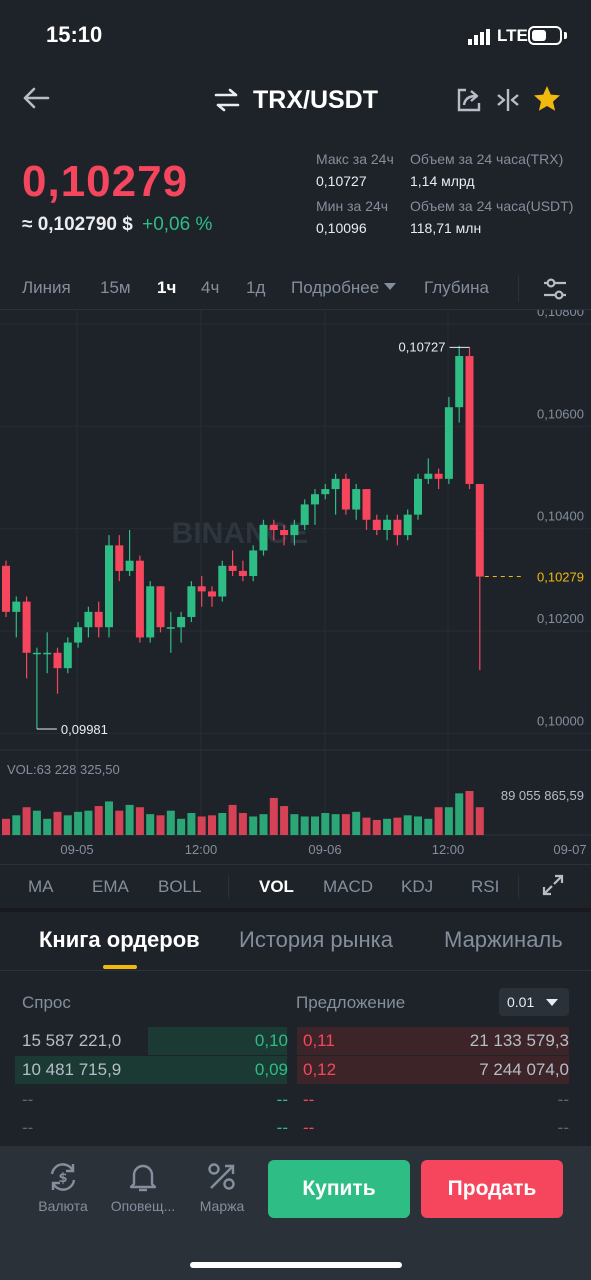  I want to click on vol-trx-label: Объем за 24 часа(TRX), so click(487, 159).